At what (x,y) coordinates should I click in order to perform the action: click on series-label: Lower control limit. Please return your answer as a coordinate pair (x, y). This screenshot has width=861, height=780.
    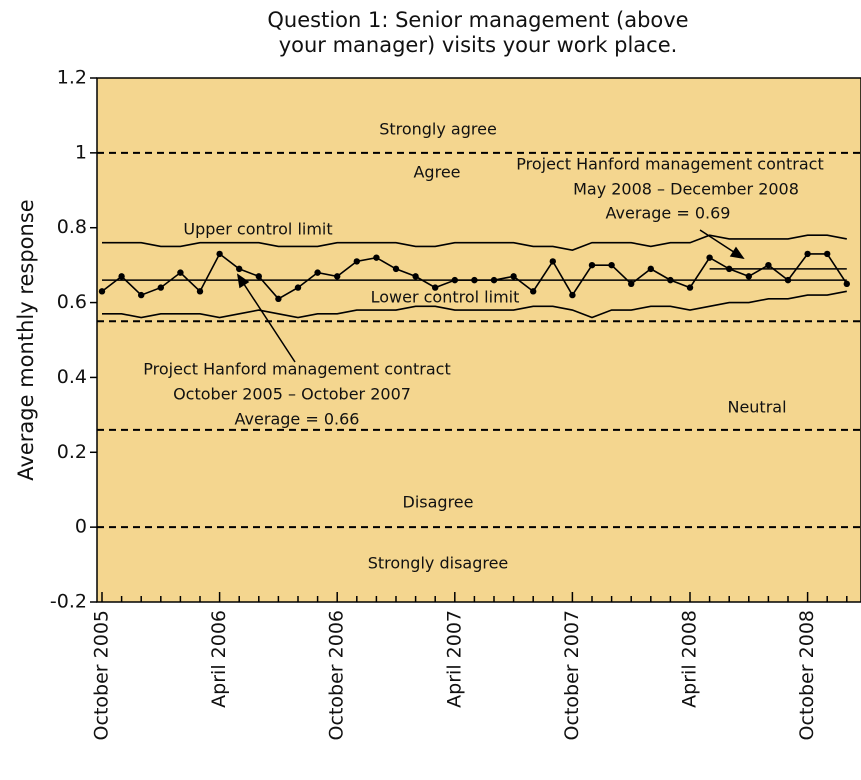
    Looking at the image, I should click on (445, 297).